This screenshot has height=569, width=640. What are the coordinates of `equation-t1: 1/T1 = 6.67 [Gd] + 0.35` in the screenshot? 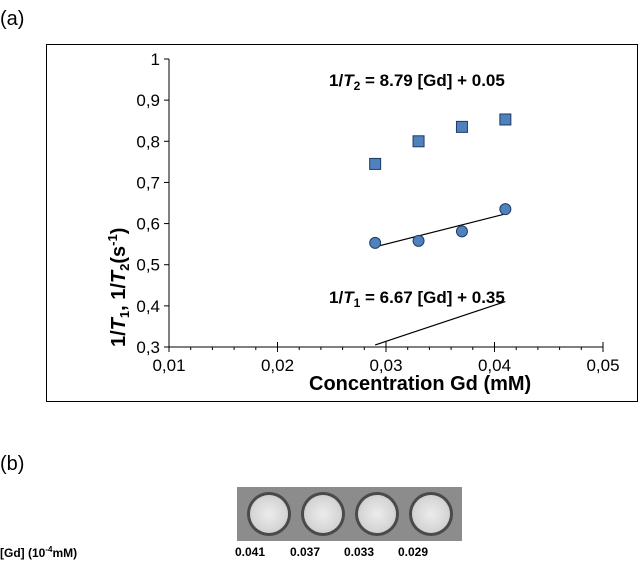 It's located at (417, 299).